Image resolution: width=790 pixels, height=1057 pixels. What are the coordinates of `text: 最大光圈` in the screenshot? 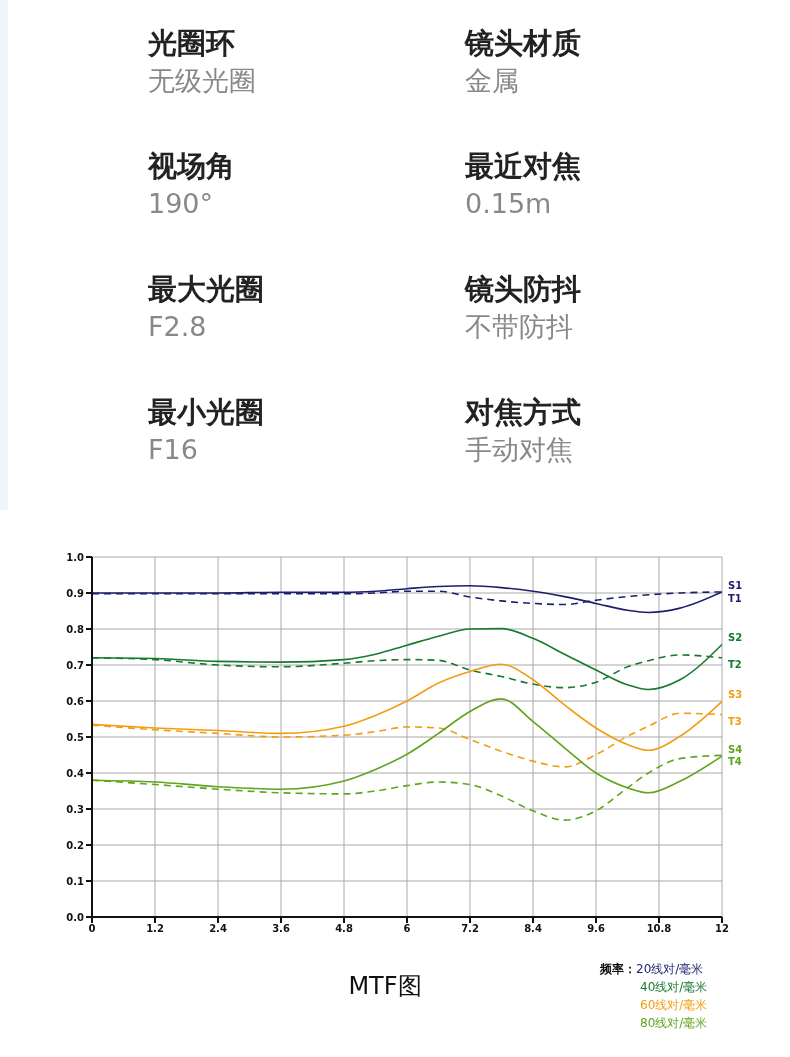 It's located at (206, 289).